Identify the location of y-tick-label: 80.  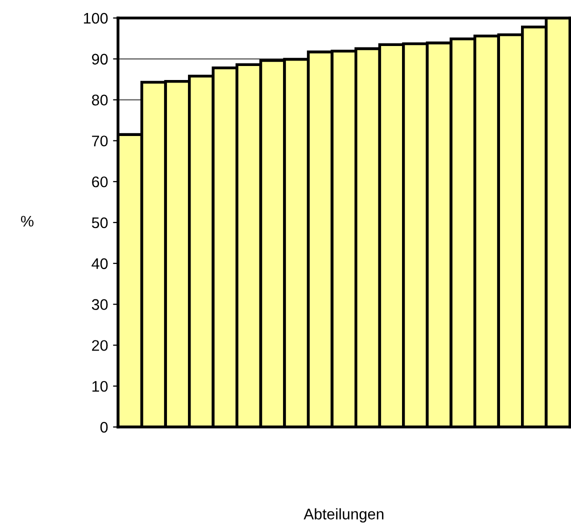
(100, 100).